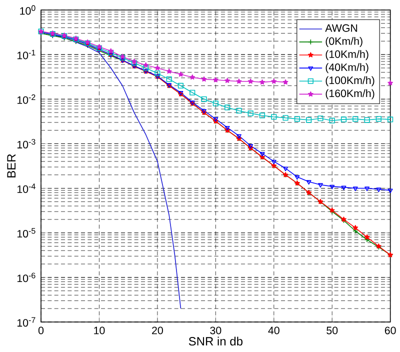  What do you see at coordinates (26, 277) in the screenshot?
I see `y-tick-label: 10$^{-6}$` at bounding box center [26, 277].